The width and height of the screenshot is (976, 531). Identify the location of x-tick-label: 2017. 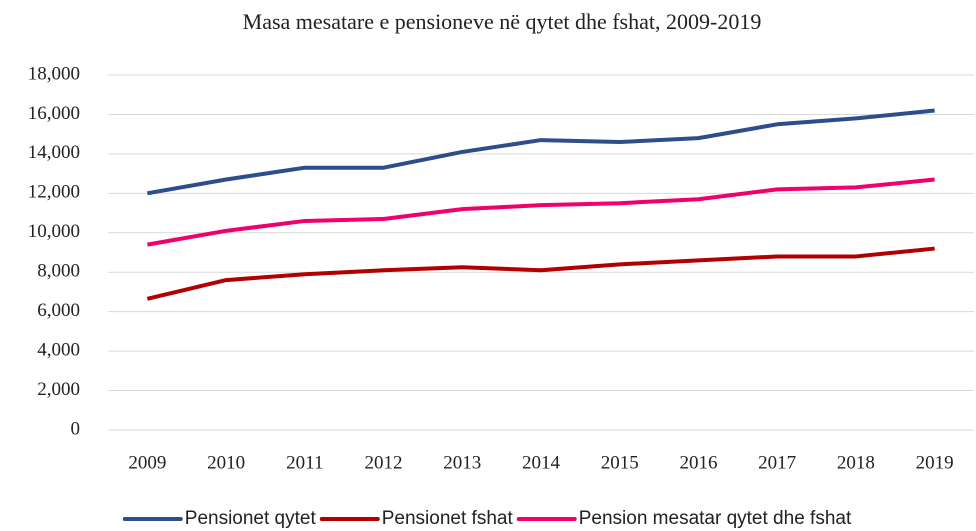
(777, 462).